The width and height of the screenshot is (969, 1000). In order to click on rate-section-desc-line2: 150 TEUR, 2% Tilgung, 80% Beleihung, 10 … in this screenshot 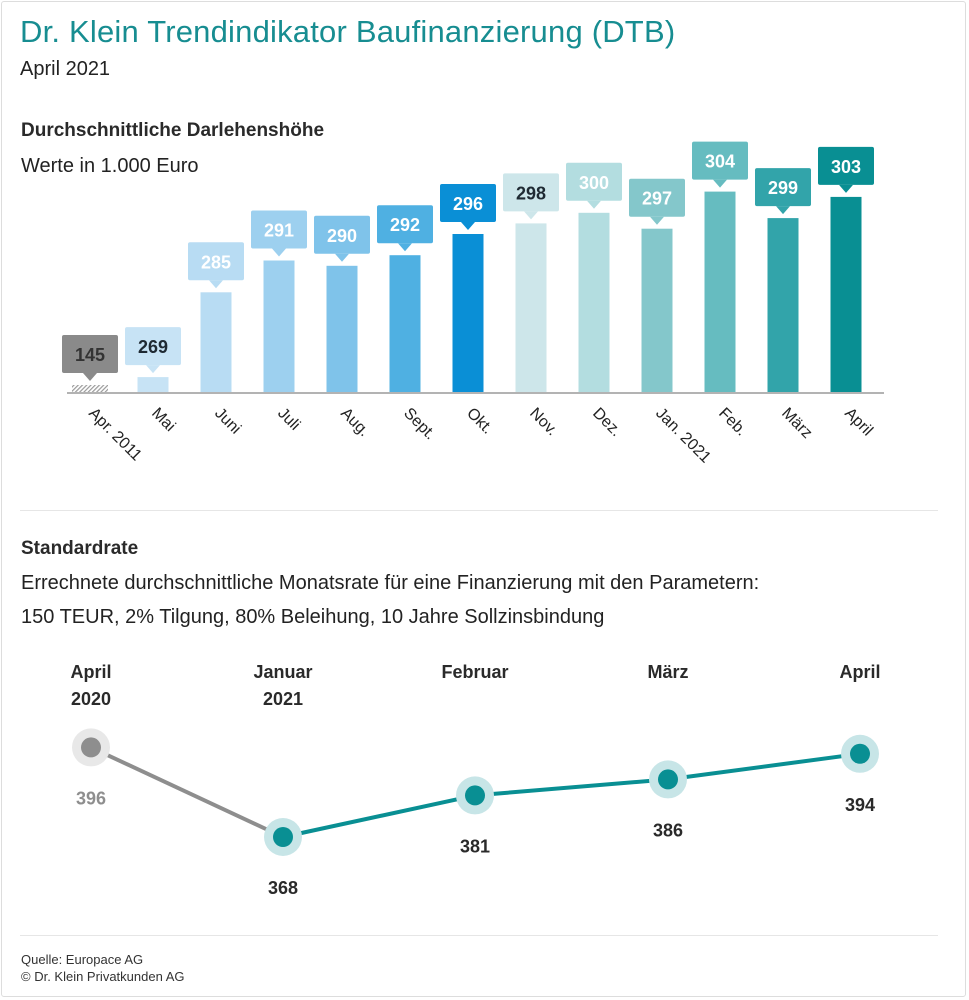, I will do `click(313, 617)`.